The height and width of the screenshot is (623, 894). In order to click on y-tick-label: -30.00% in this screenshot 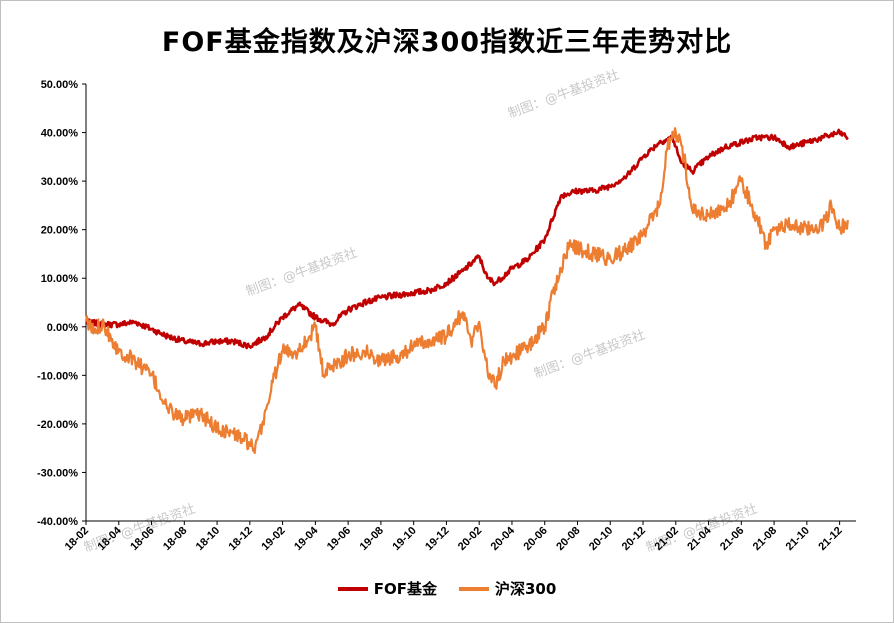, I will do `click(57, 473)`.